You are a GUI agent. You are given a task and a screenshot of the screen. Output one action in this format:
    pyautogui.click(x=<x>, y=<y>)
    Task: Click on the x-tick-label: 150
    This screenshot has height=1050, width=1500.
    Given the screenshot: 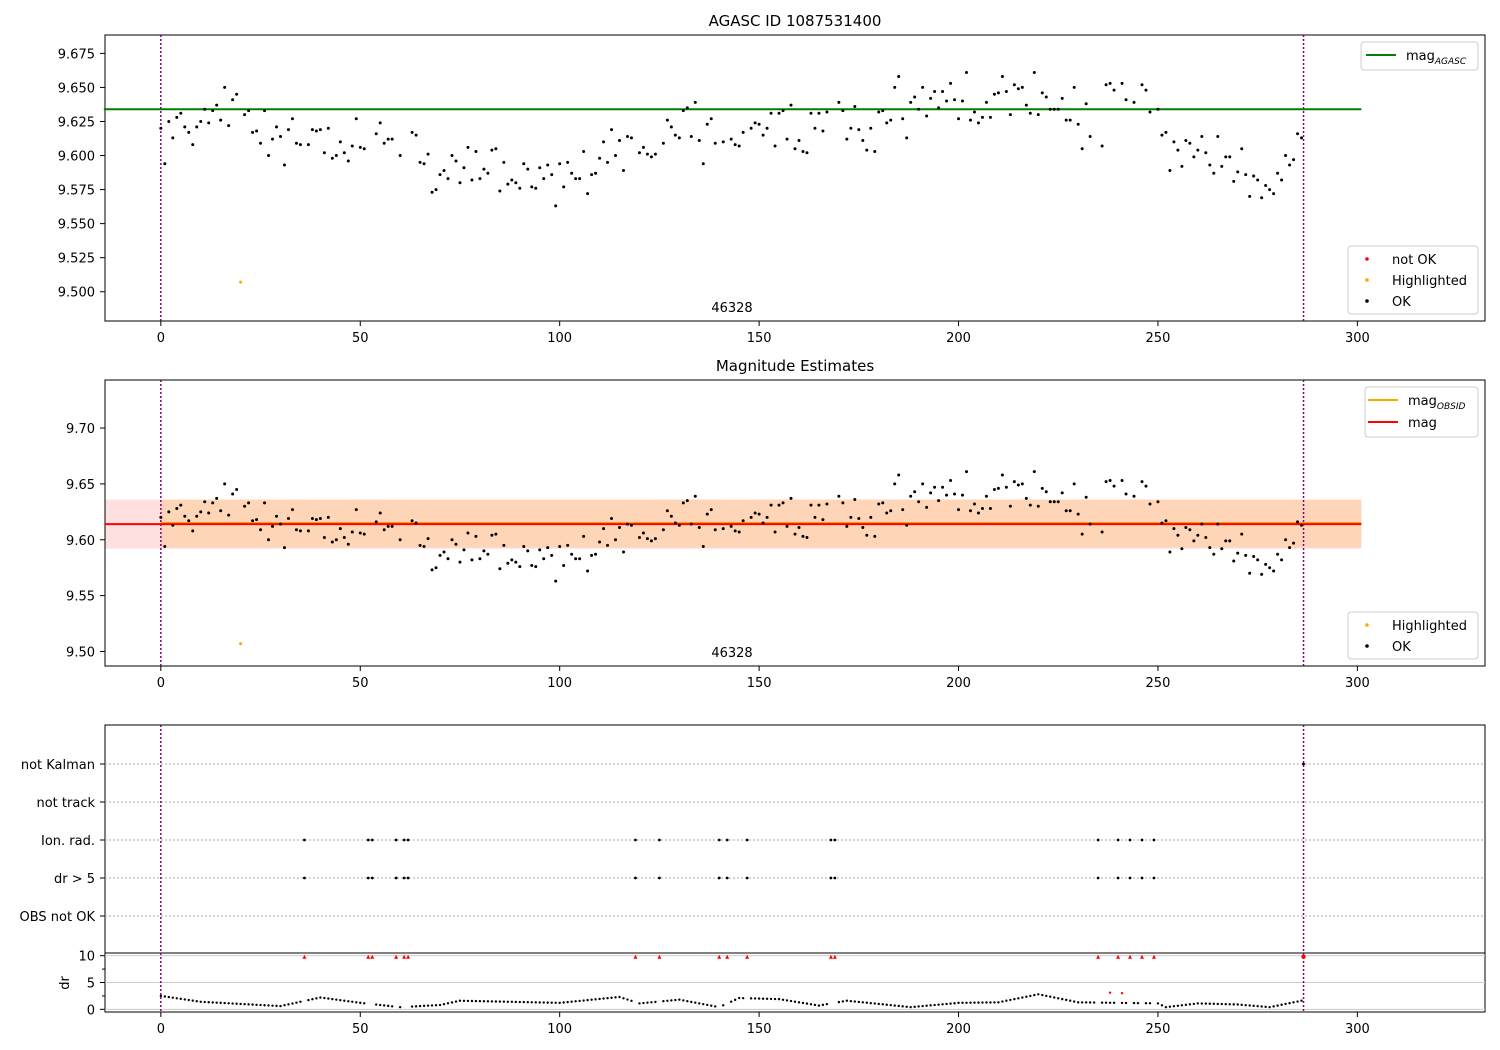 What is the action you would take?
    pyautogui.click(x=759, y=1029)
    